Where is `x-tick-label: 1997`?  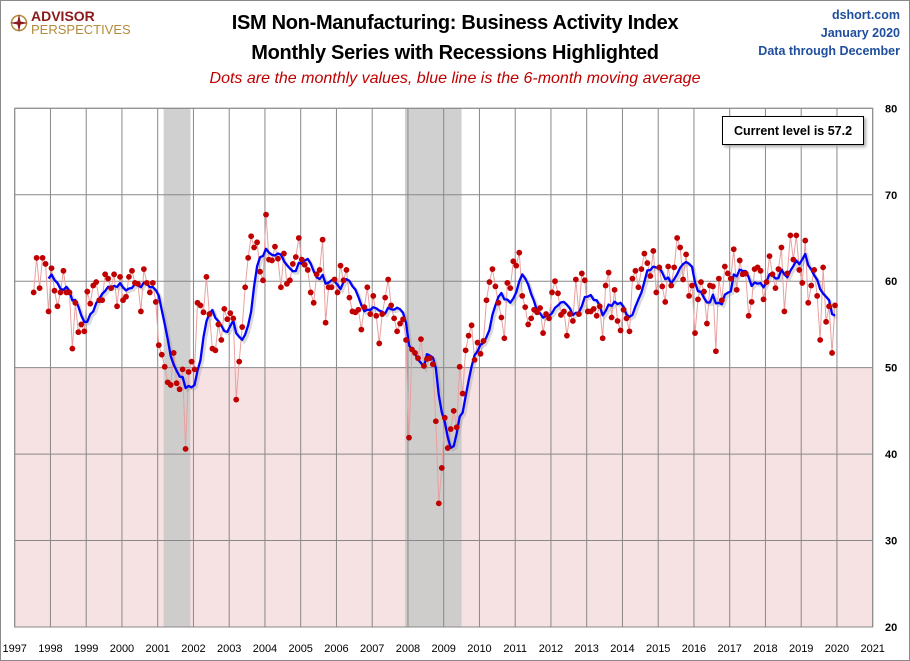 x-tick-label: 1997 is located at coordinates (14, 649).